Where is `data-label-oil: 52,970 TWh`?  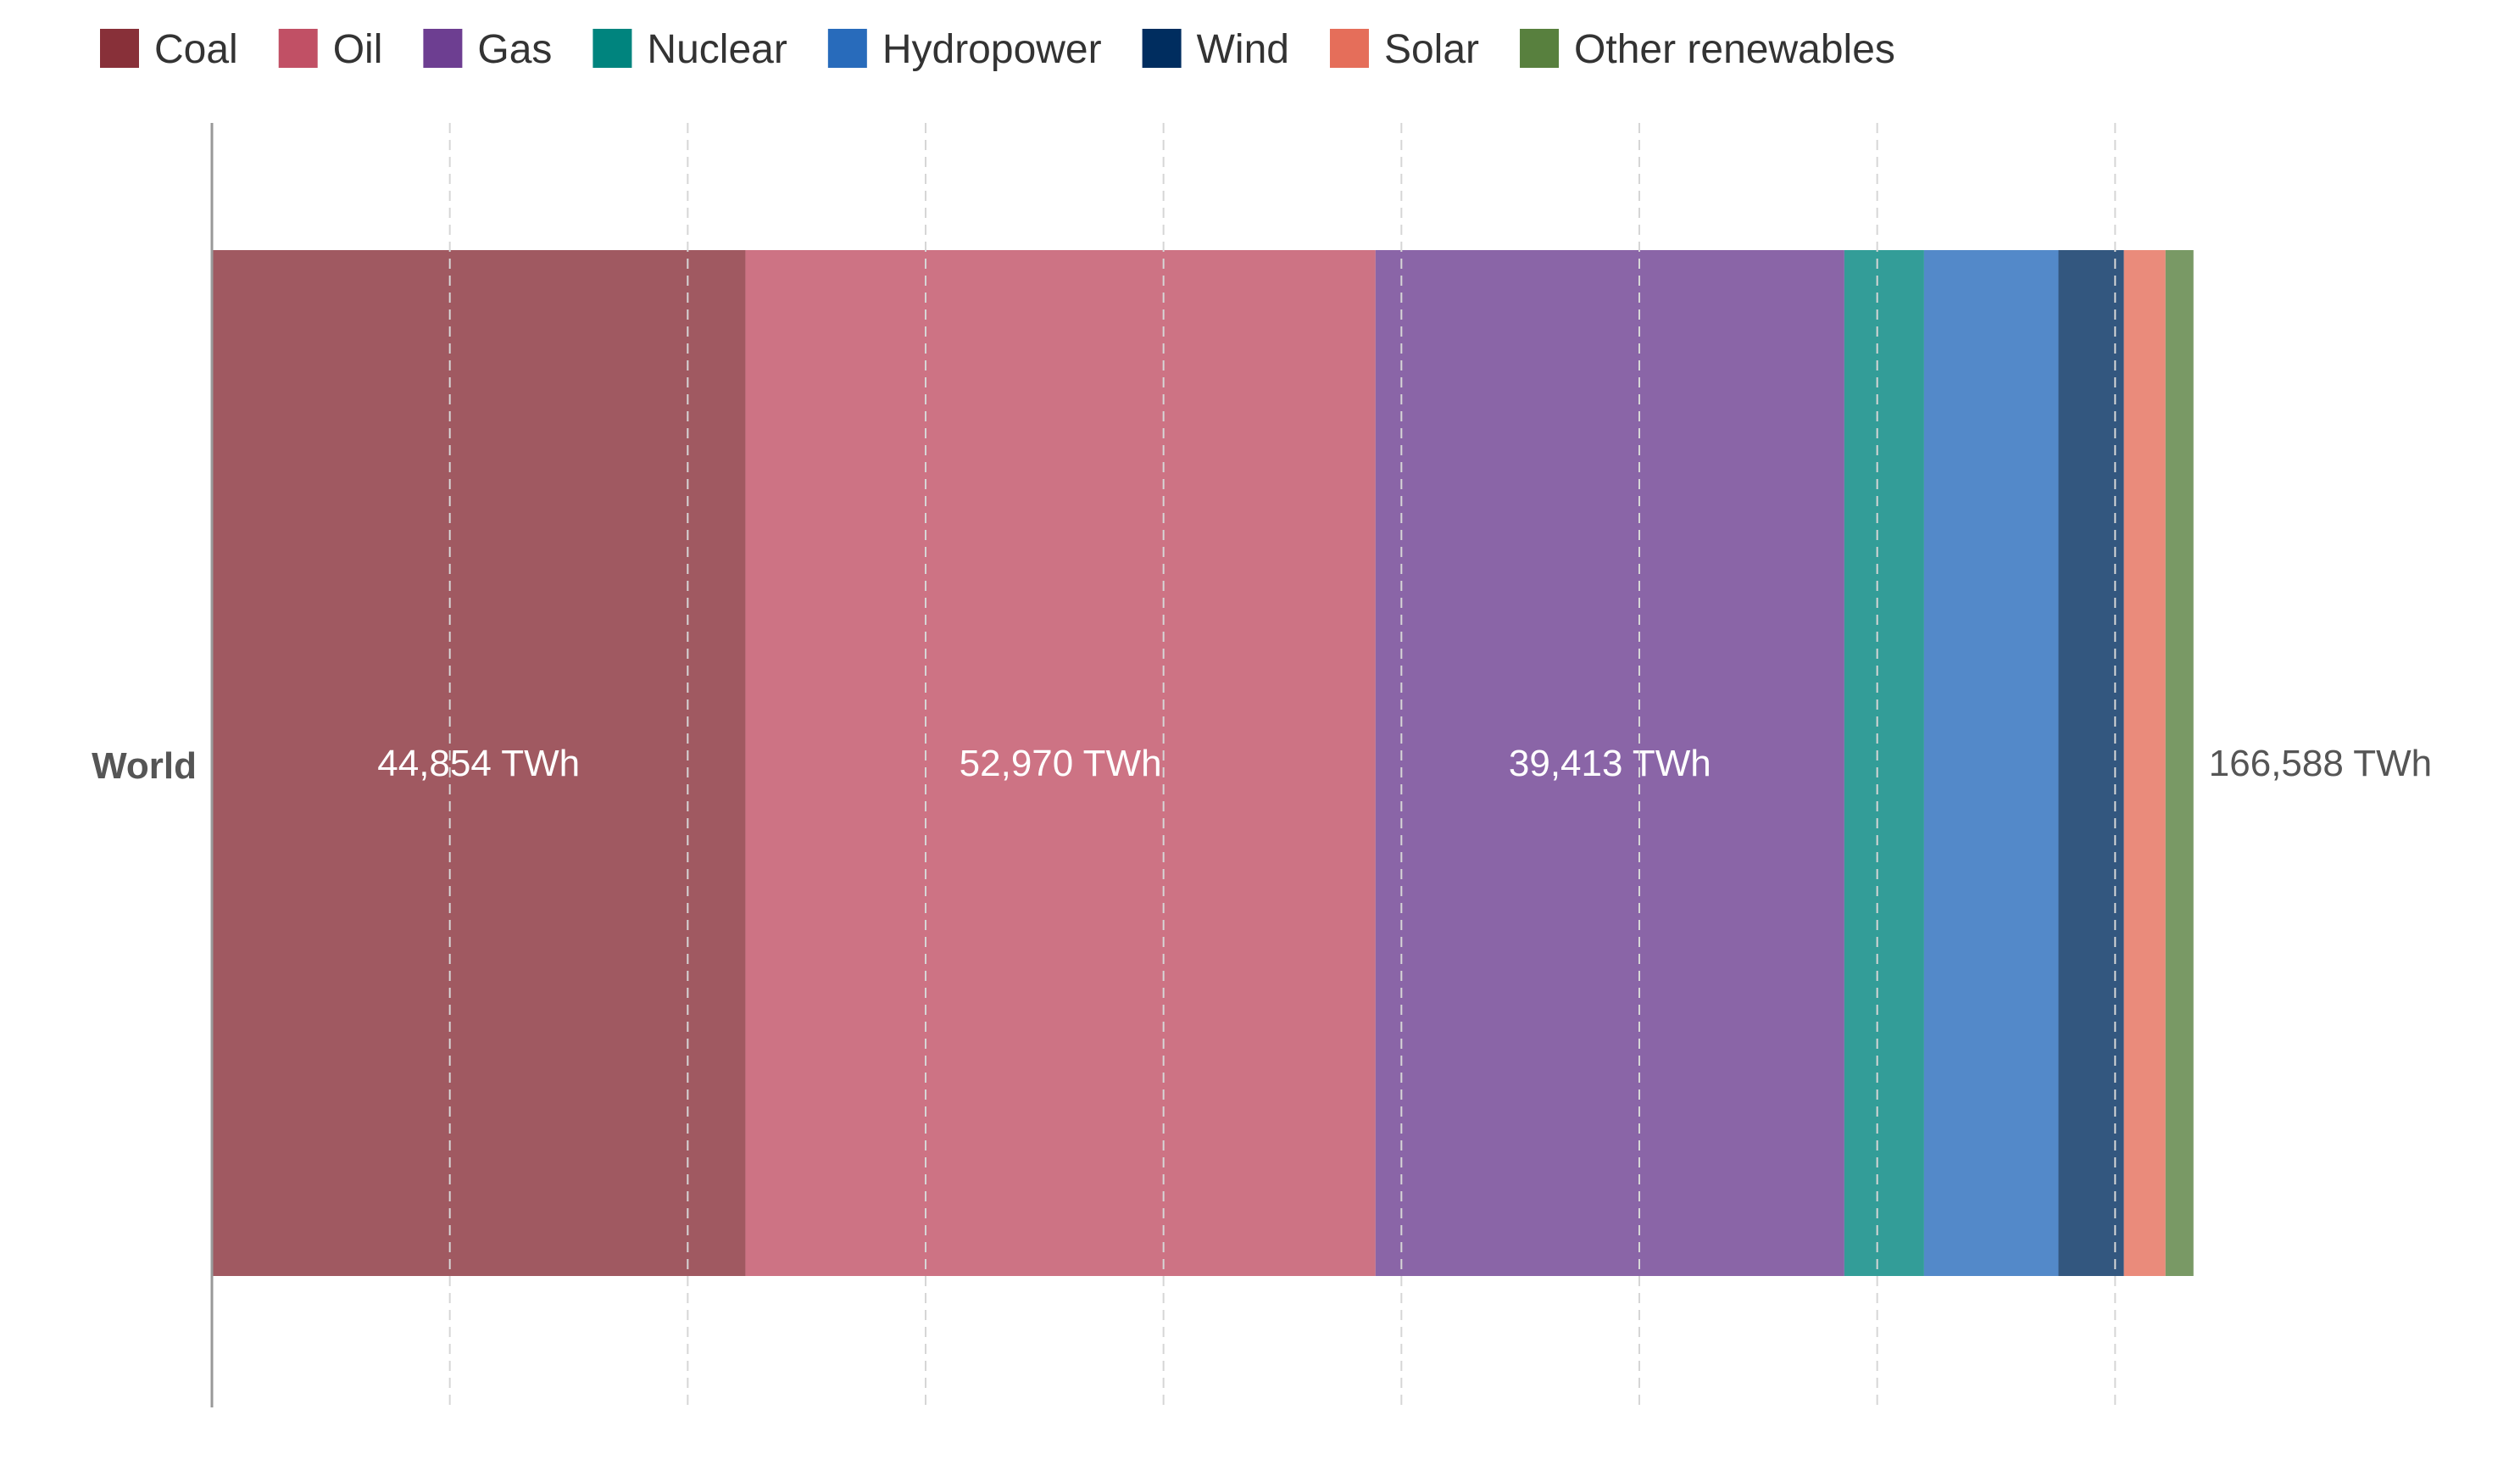
data-label-oil: 52,970 TWh is located at coordinates (1061, 763).